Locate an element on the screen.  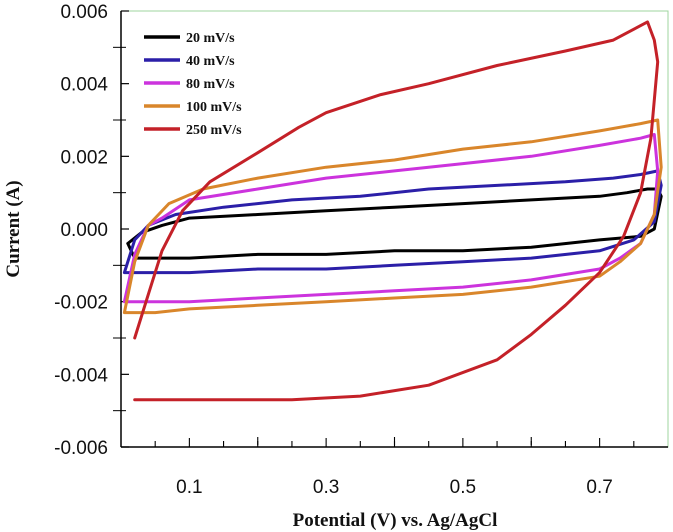
legend-label: 40 mV/s is located at coordinates (210, 61).